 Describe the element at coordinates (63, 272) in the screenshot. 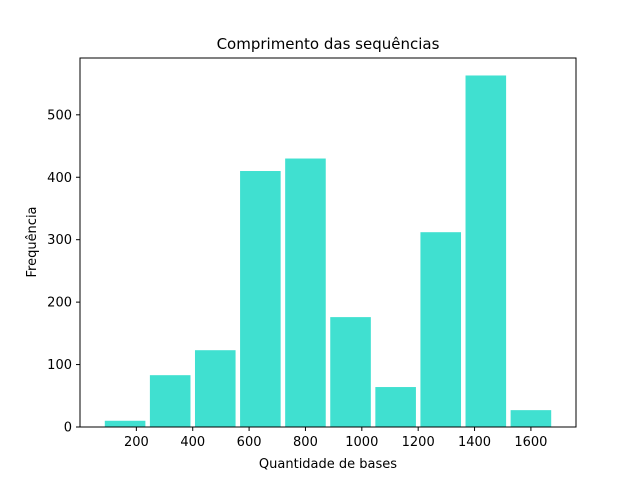

I see `y-axis: 0 100 200 300 400 500` at that location.